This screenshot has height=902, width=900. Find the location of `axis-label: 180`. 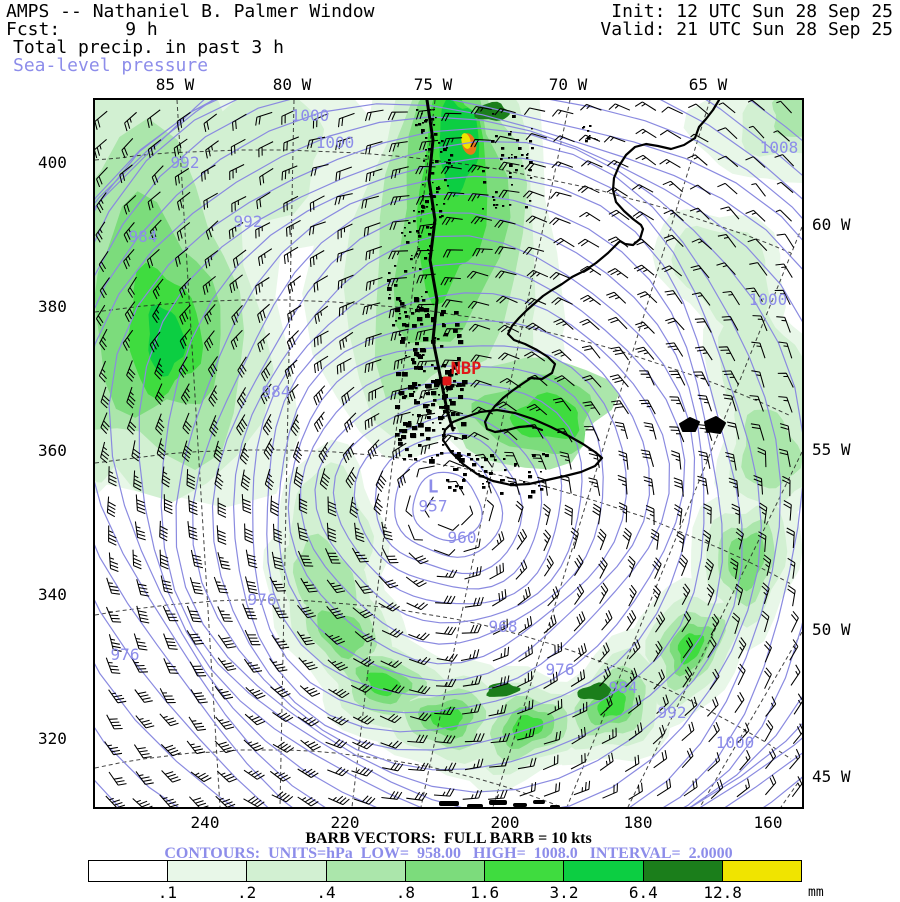

axis-label: 180 is located at coordinates (638, 822).